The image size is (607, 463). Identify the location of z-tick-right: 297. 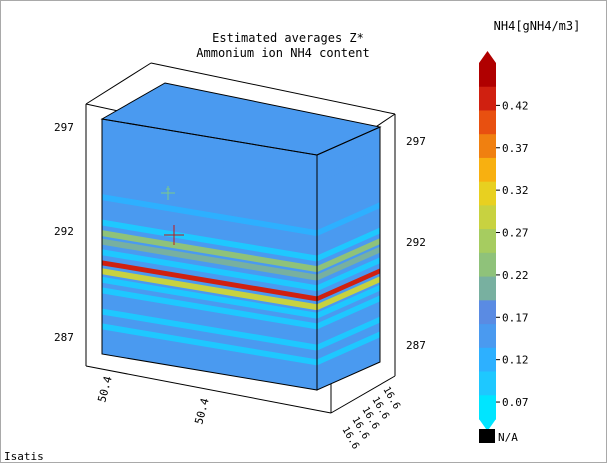
(416, 141).